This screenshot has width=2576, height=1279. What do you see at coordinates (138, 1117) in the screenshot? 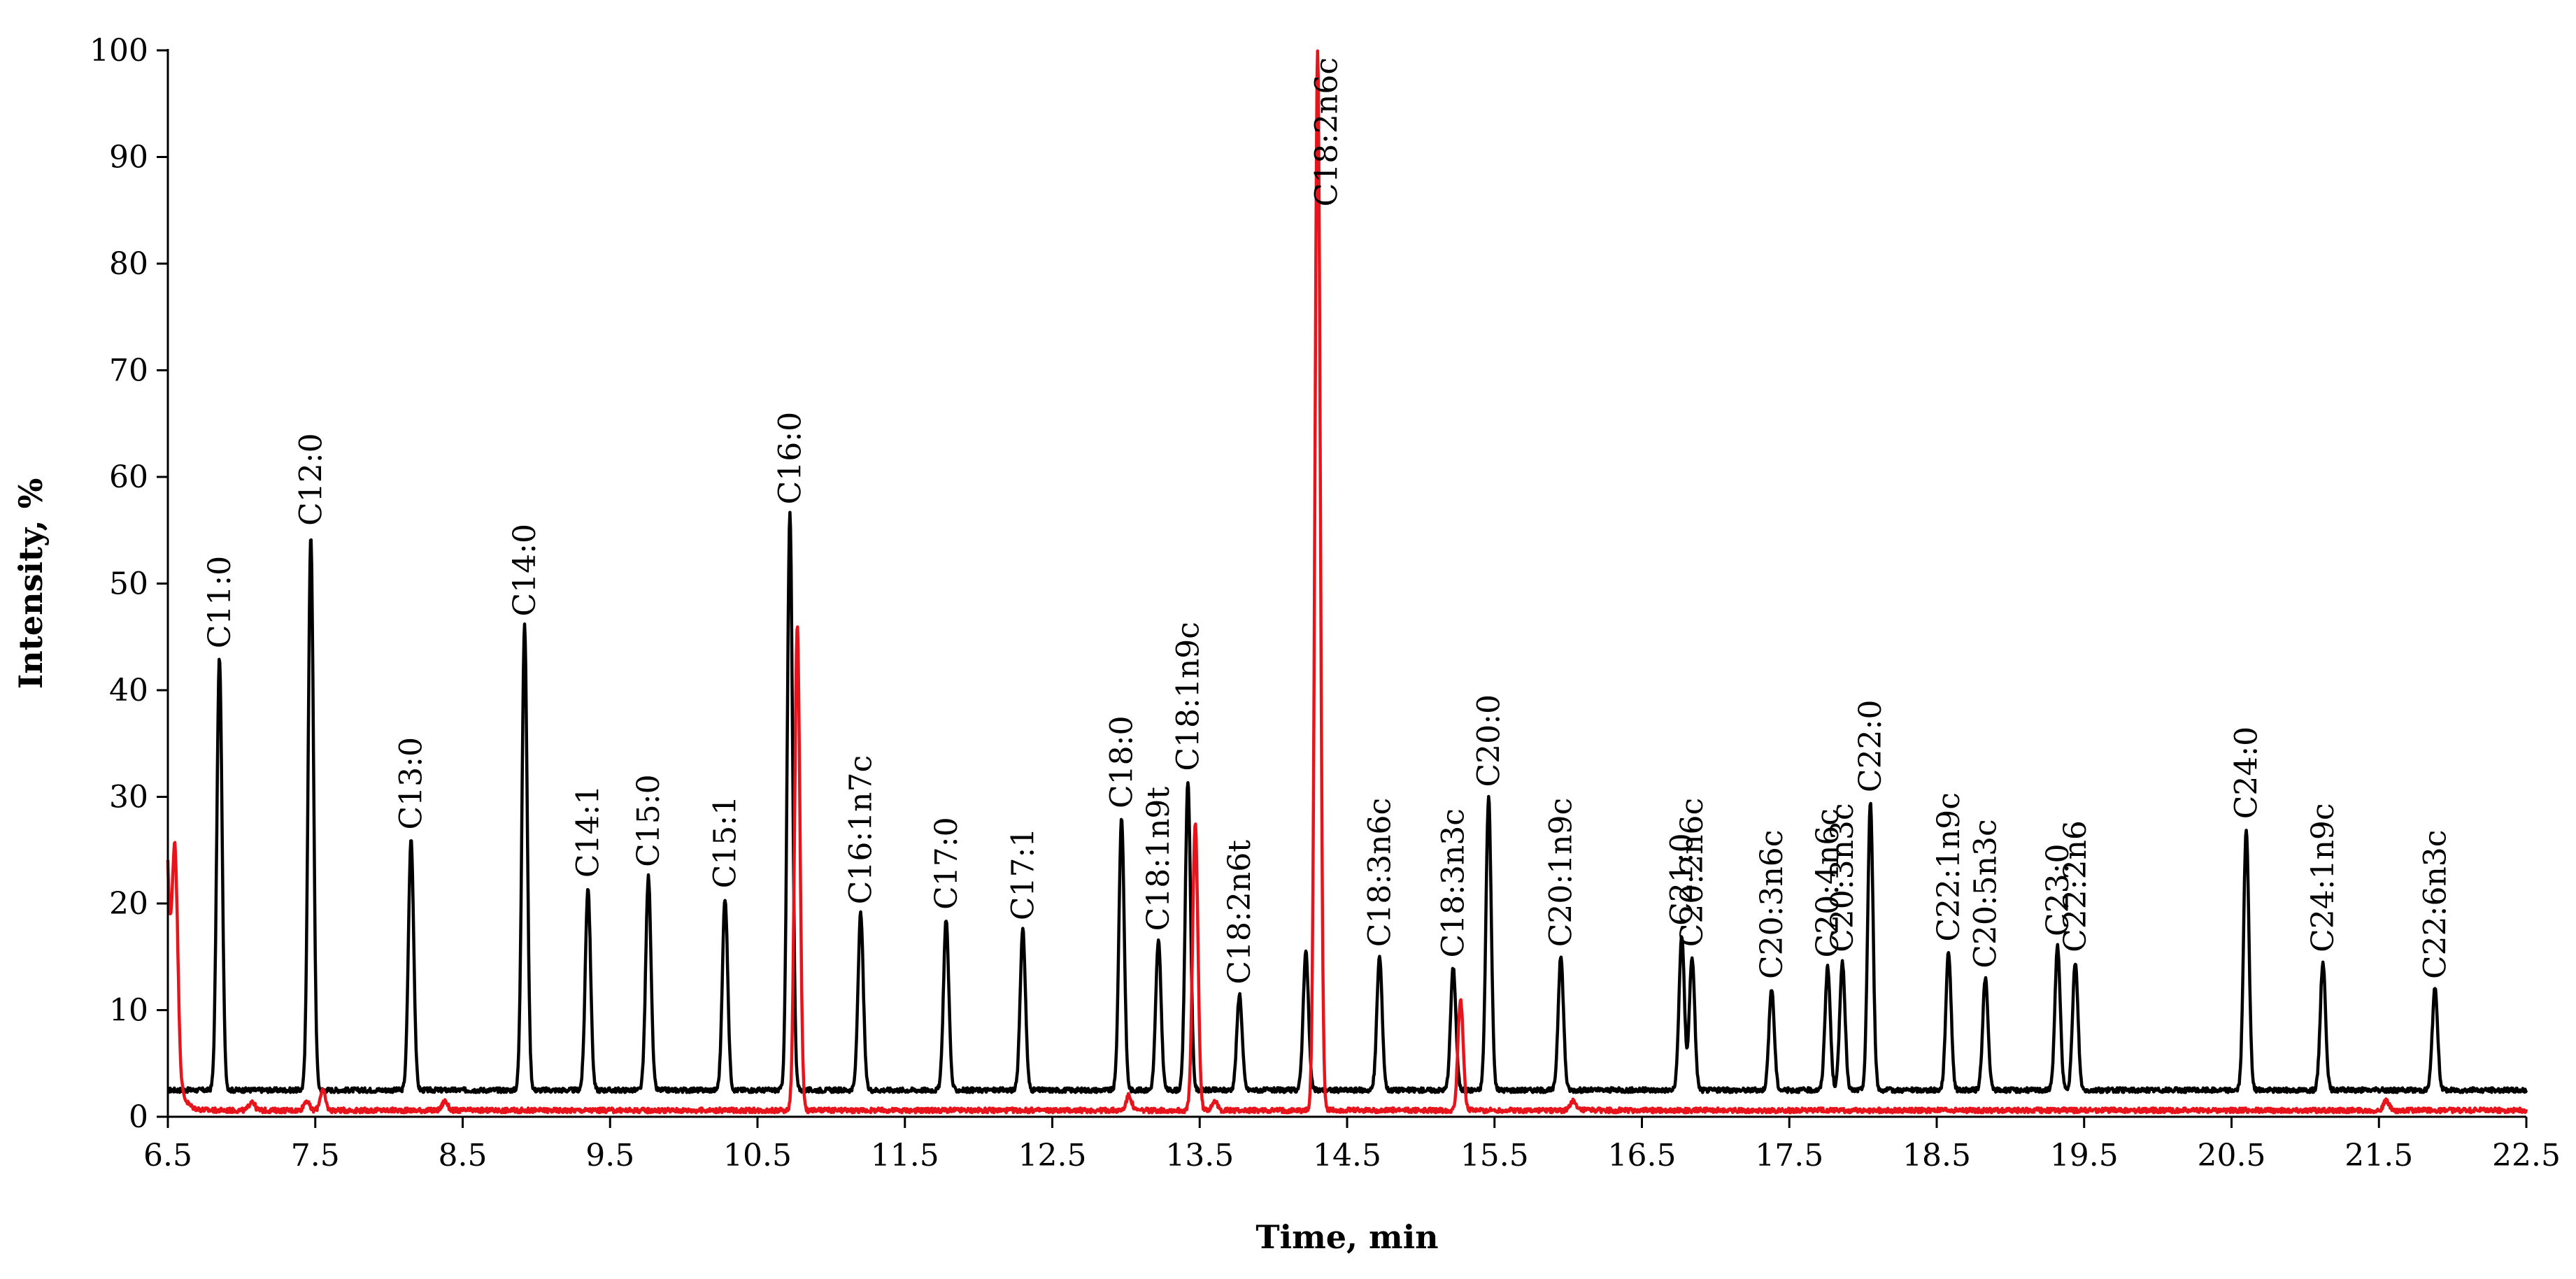
I see `y-tick-label: 0` at bounding box center [138, 1117].